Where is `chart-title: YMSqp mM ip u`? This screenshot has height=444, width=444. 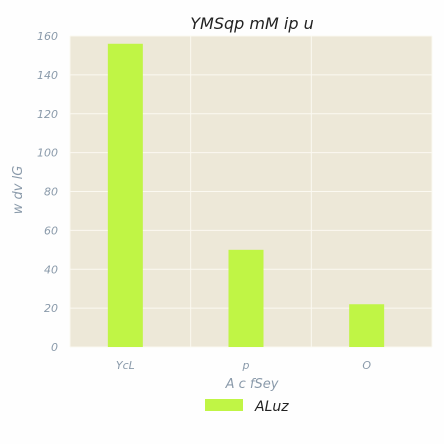 chart-title: YMSqp mM ip u is located at coordinates (251, 23).